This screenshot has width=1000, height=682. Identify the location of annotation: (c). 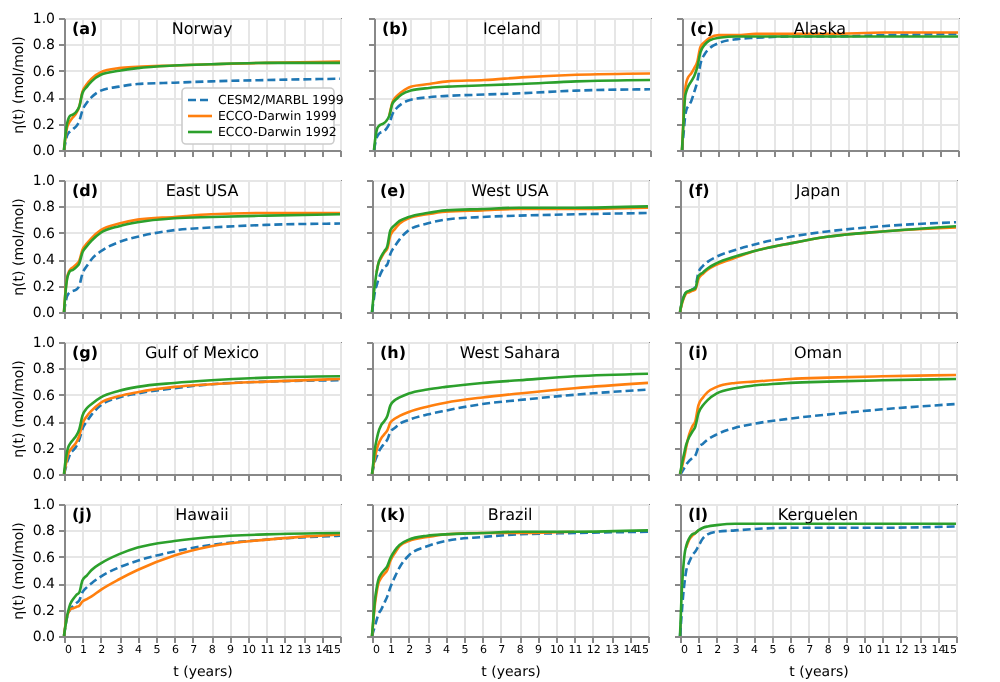
(702, 29).